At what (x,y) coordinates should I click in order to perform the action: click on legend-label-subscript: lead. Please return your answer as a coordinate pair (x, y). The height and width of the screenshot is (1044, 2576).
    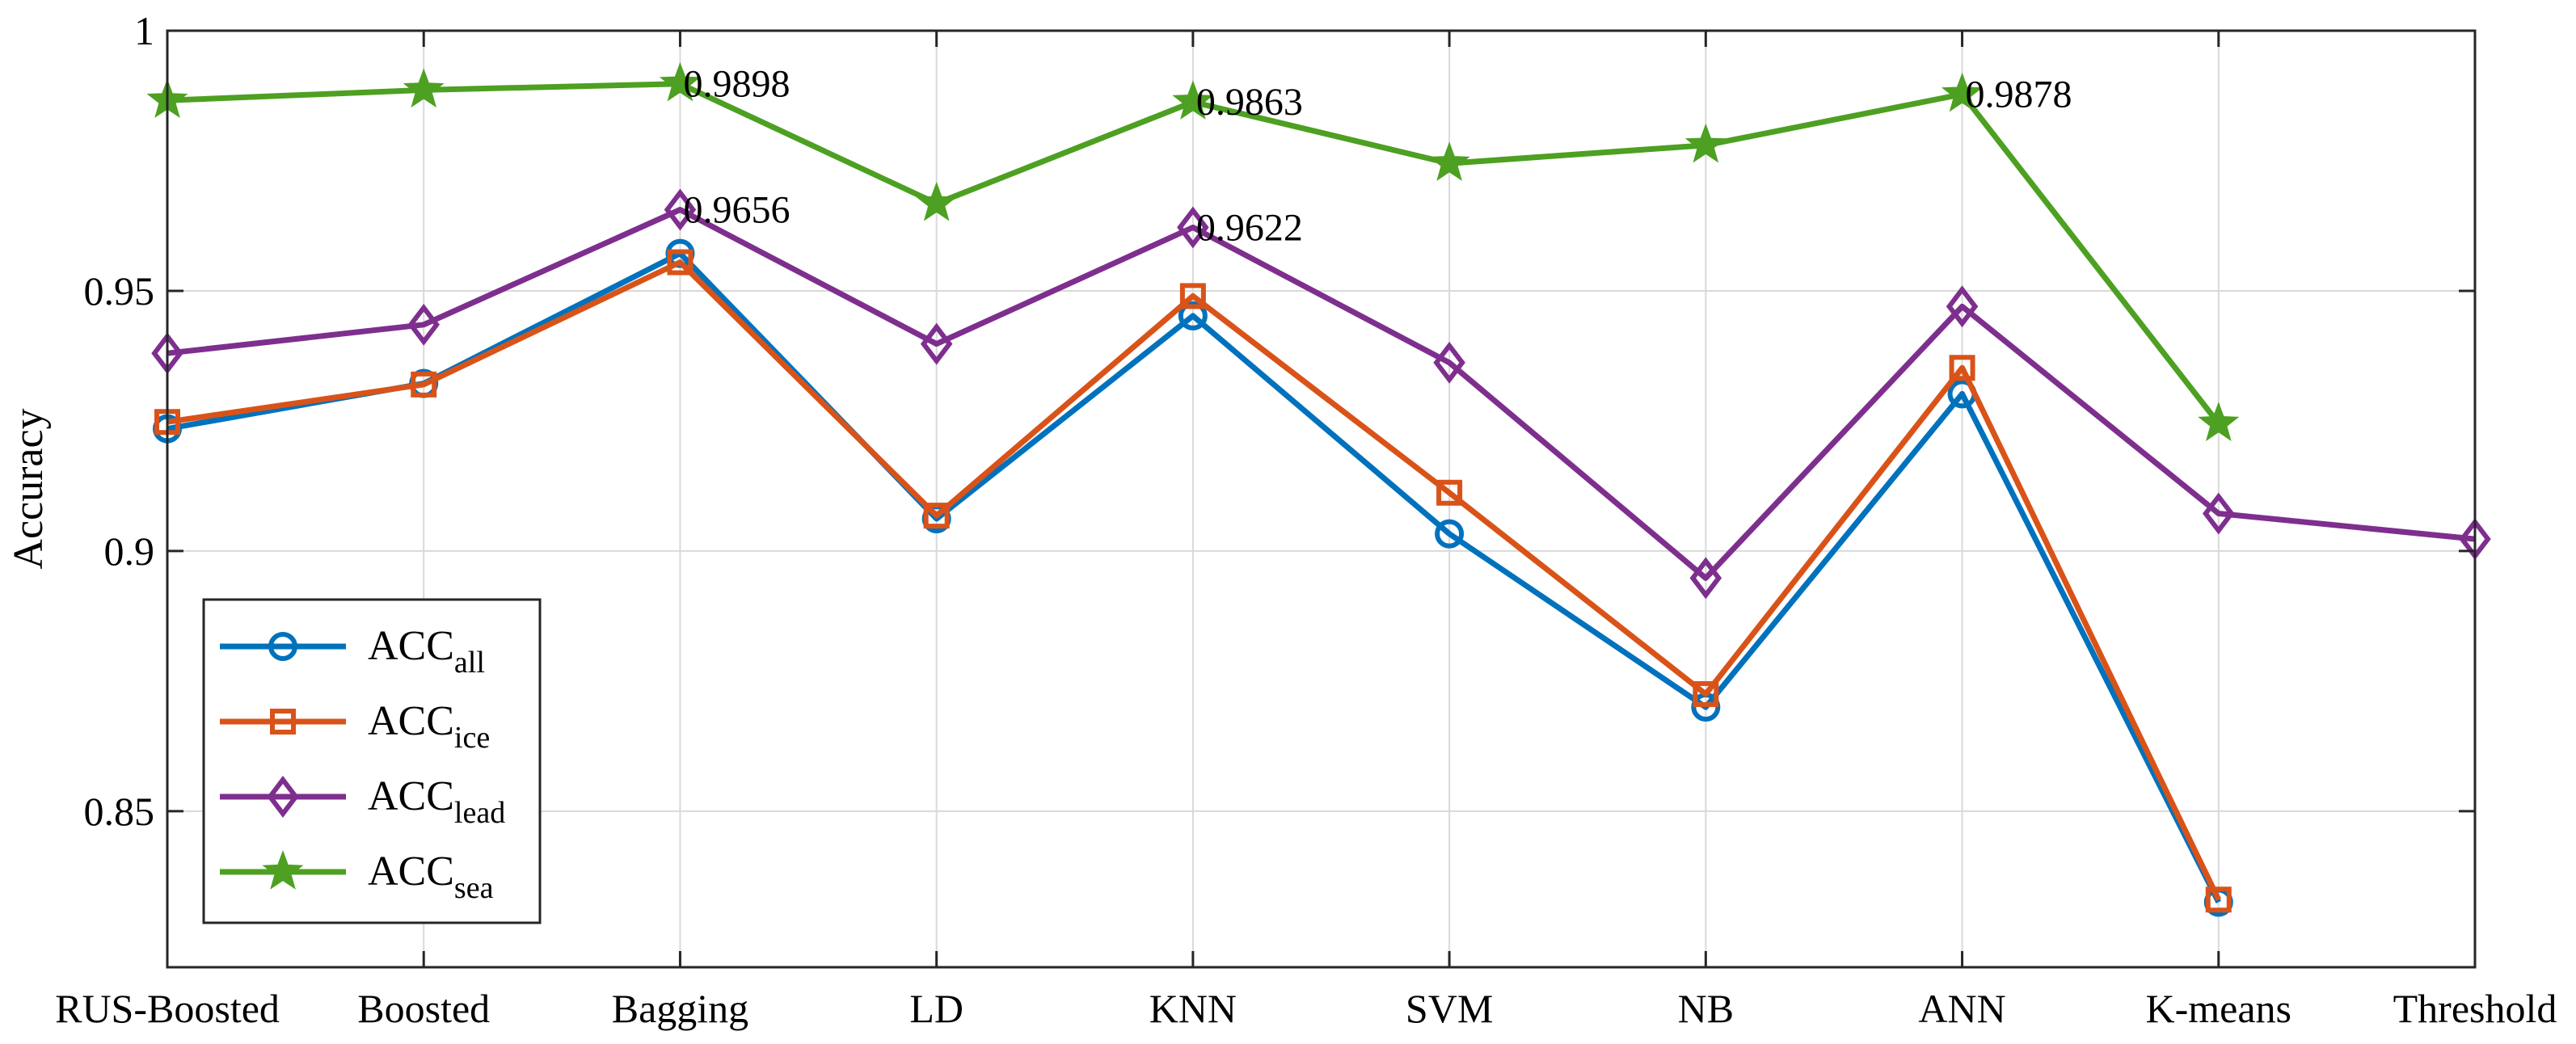
    Looking at the image, I should click on (479, 813).